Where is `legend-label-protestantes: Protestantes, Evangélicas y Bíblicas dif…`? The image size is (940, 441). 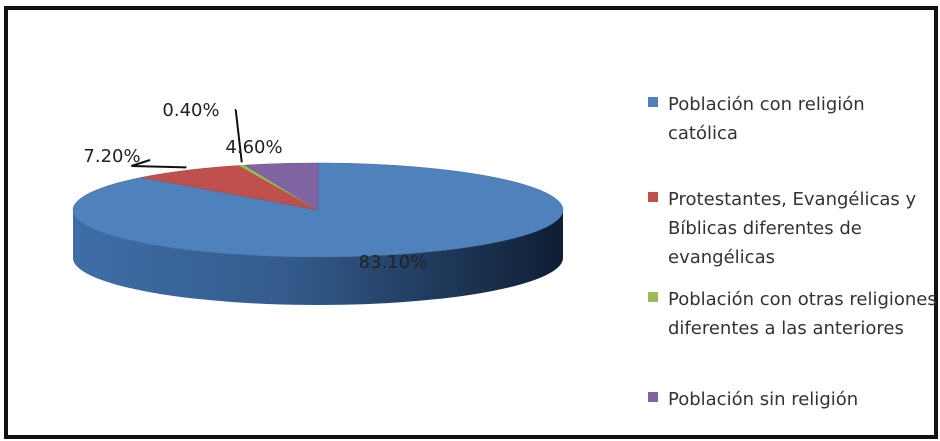 legend-label-protestantes: Protestantes, Evangélicas y Bíblicas dif… is located at coordinates (792, 228).